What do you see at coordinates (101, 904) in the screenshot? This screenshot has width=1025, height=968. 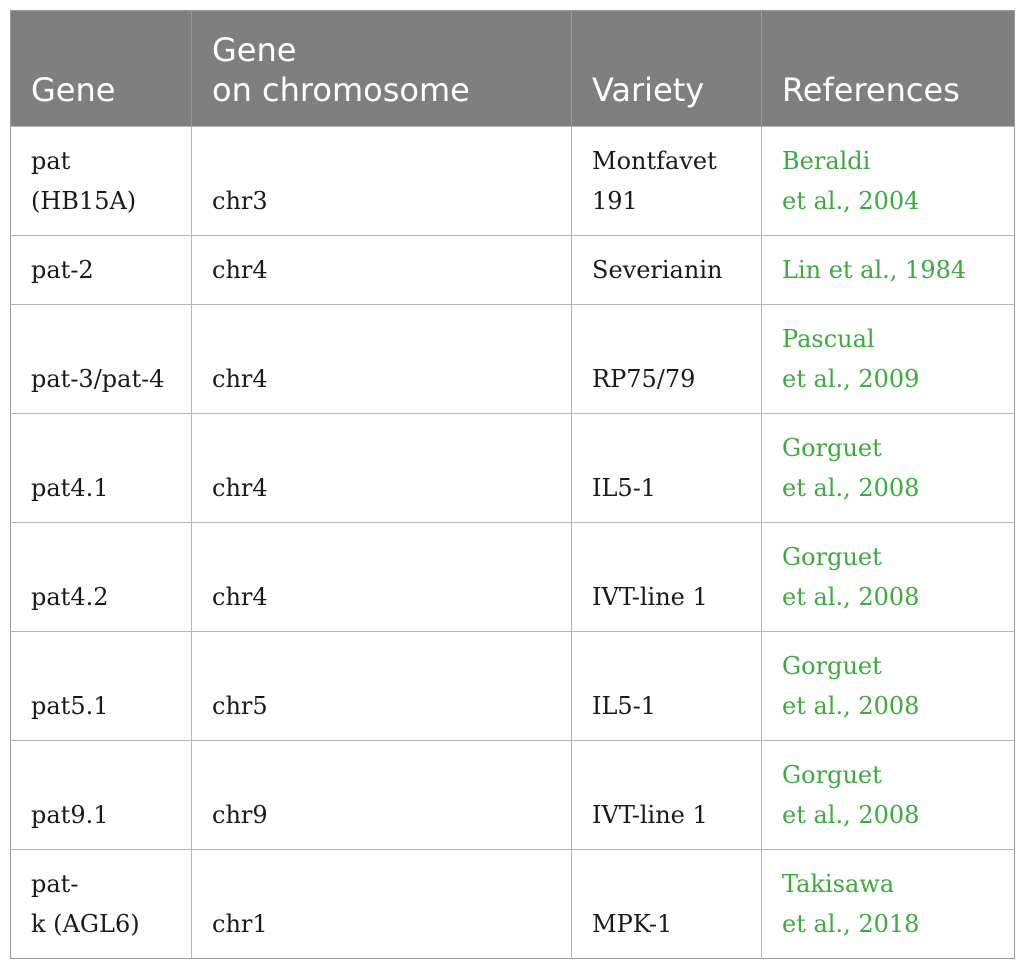 I see `gene-cell: pat-k (AGL6)` at bounding box center [101, 904].